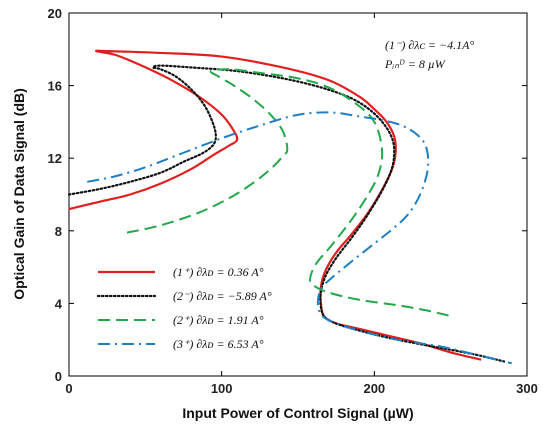  I want to click on legend-label-2: (2⁻) ∂λᴅ = −5.89 A°, so click(222, 296).